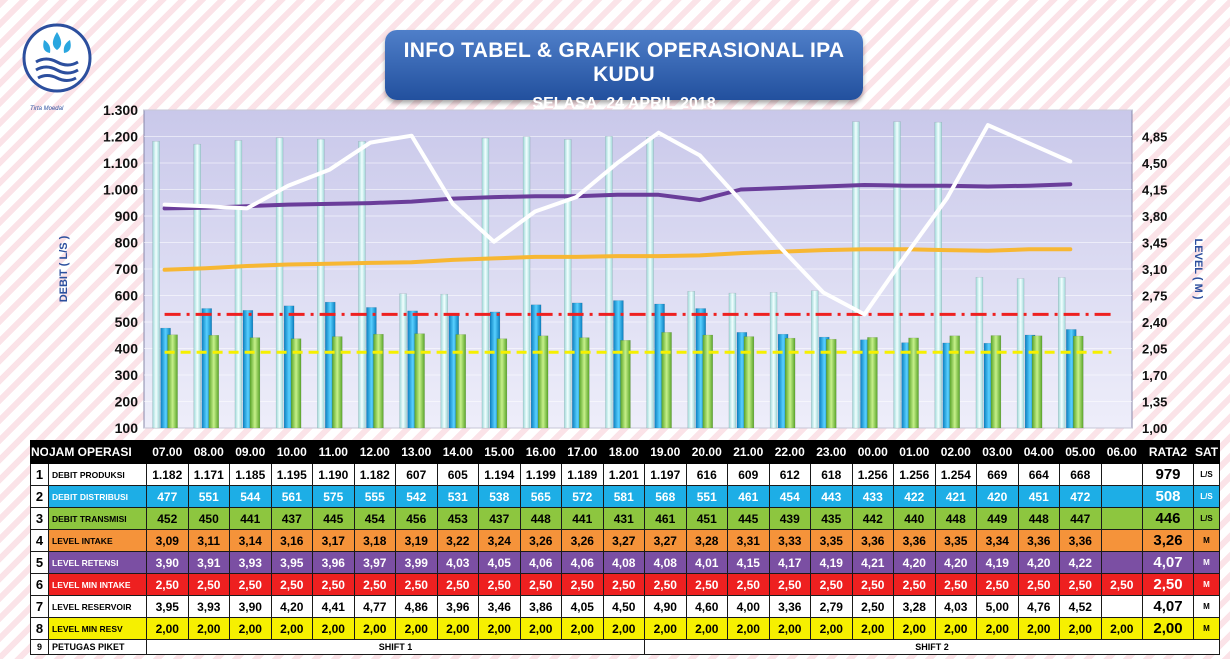  Describe the element at coordinates (1154, 349) in the screenshot. I see `y2-tick-label: 2,05` at that location.